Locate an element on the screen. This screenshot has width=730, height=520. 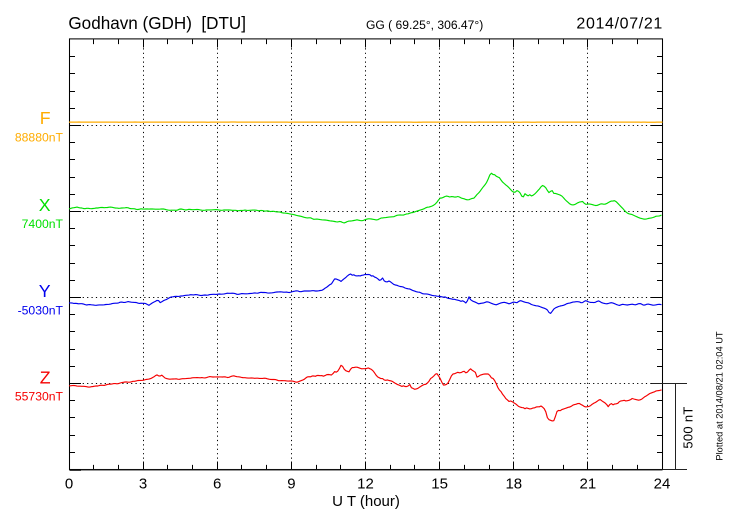
svg-text: 9 is located at coordinates (291, 484).